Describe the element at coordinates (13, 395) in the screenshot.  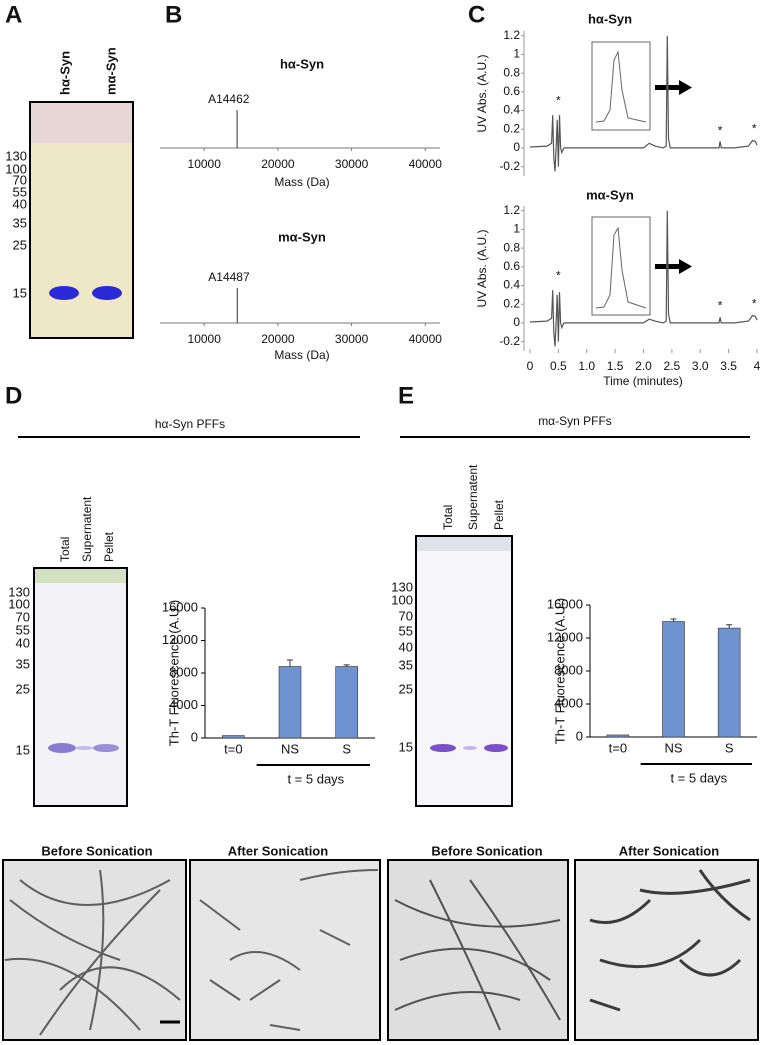
I see `panel-label: D` at that location.